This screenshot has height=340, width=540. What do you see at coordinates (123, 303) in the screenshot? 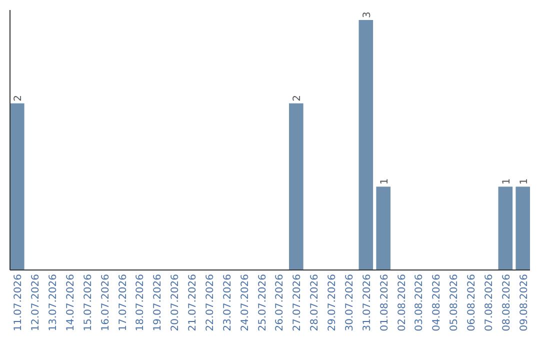
I see `x-tick-label: 17.07.2026` at bounding box center [123, 303].